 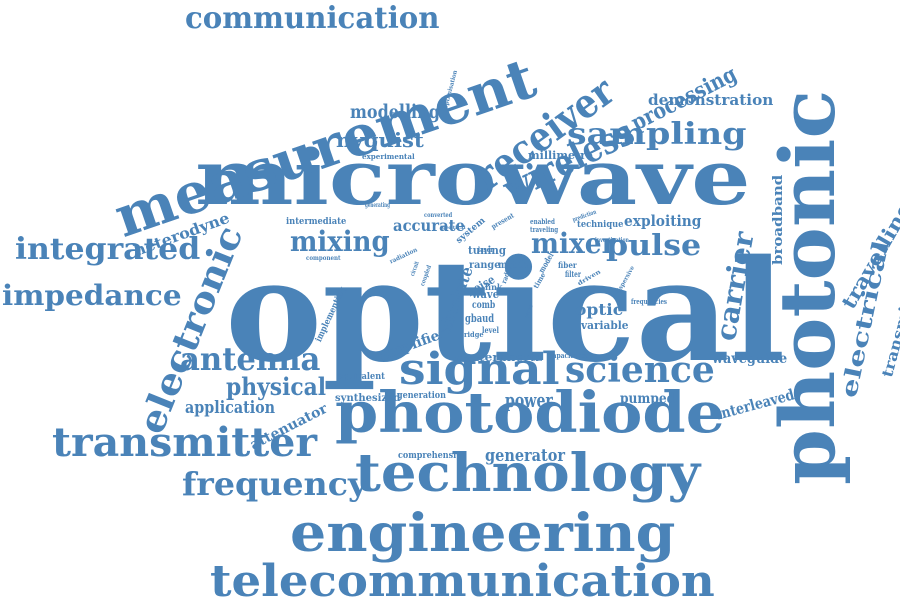 I want to click on word-wave: wave, so click(x=485, y=294).